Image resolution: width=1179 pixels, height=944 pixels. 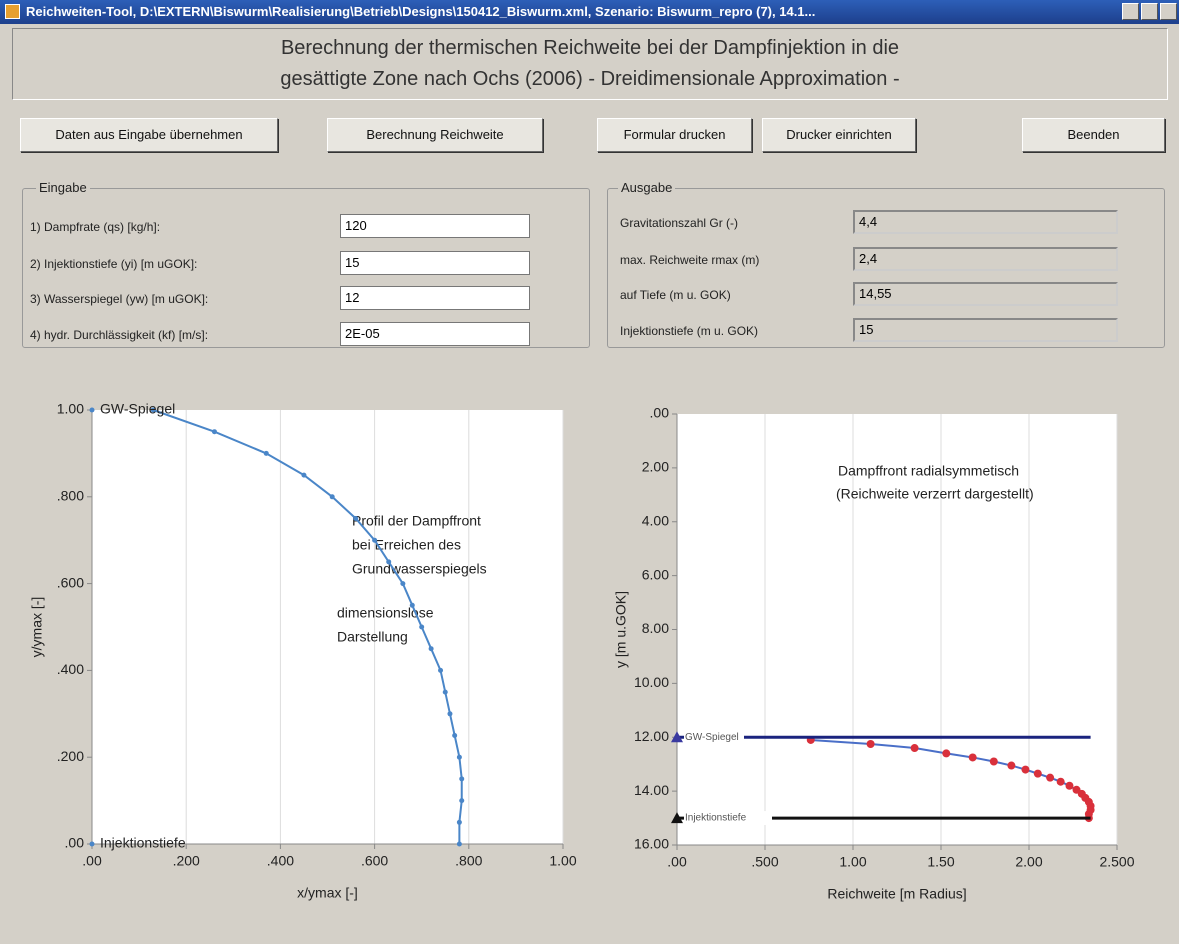 What do you see at coordinates (651, 682) in the screenshot?
I see `y-tick-label: 10.00` at bounding box center [651, 682].